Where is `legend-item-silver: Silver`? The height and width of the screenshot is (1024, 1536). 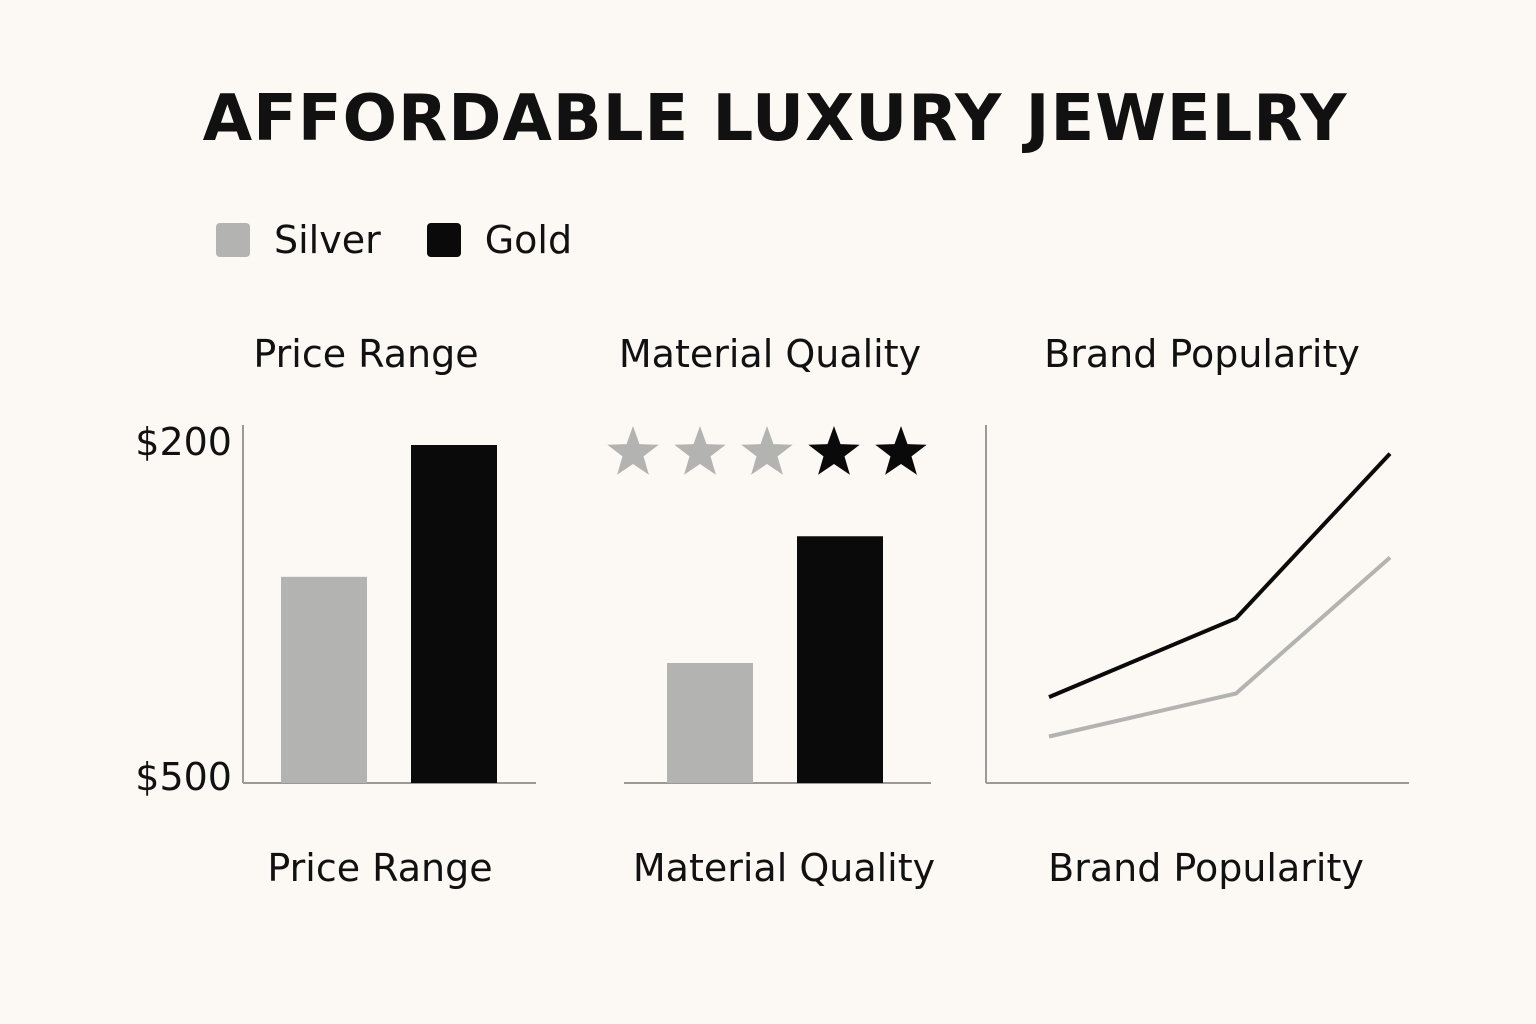
legend-item-silver: Silver is located at coordinates (298, 240).